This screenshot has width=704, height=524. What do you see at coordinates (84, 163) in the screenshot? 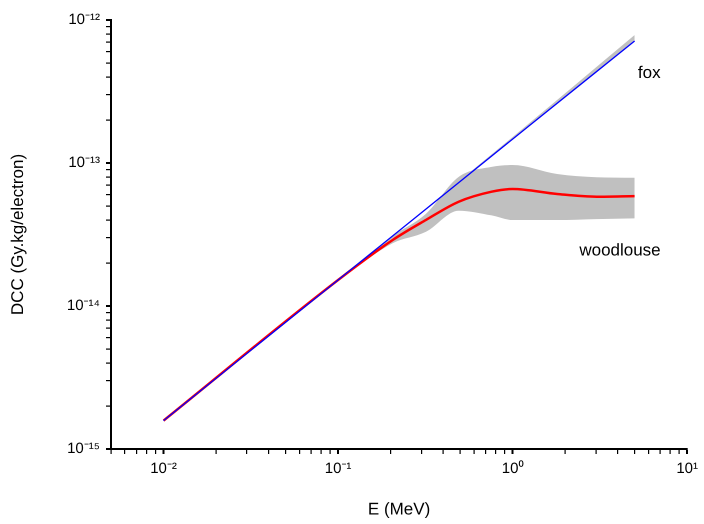
I see `y-tick-label: 10⁻¹³` at bounding box center [84, 163].